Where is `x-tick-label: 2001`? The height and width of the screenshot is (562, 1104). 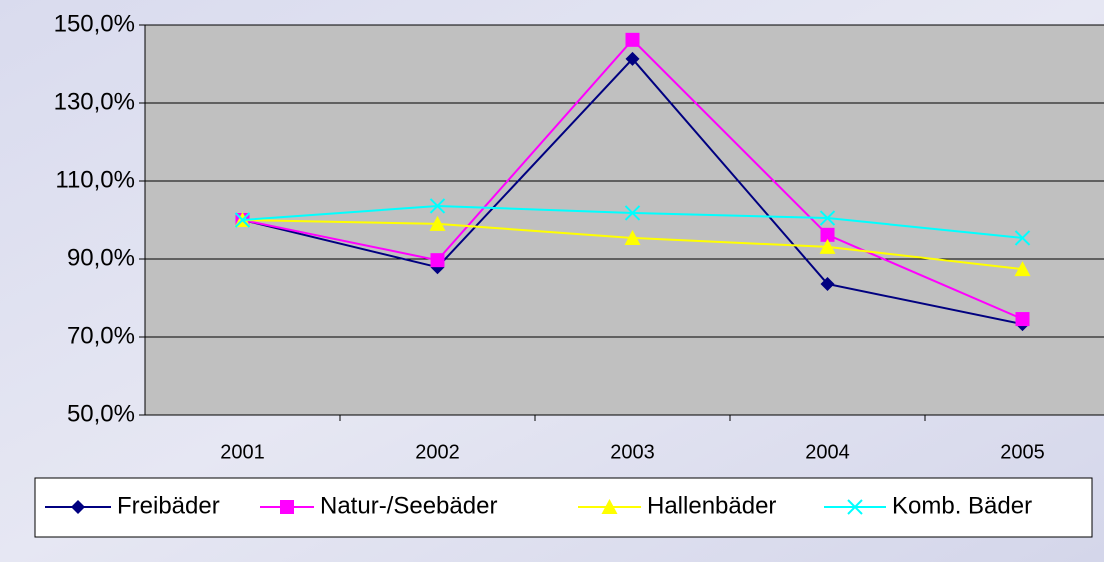
x-tick-label: 2001 is located at coordinates (242, 452).